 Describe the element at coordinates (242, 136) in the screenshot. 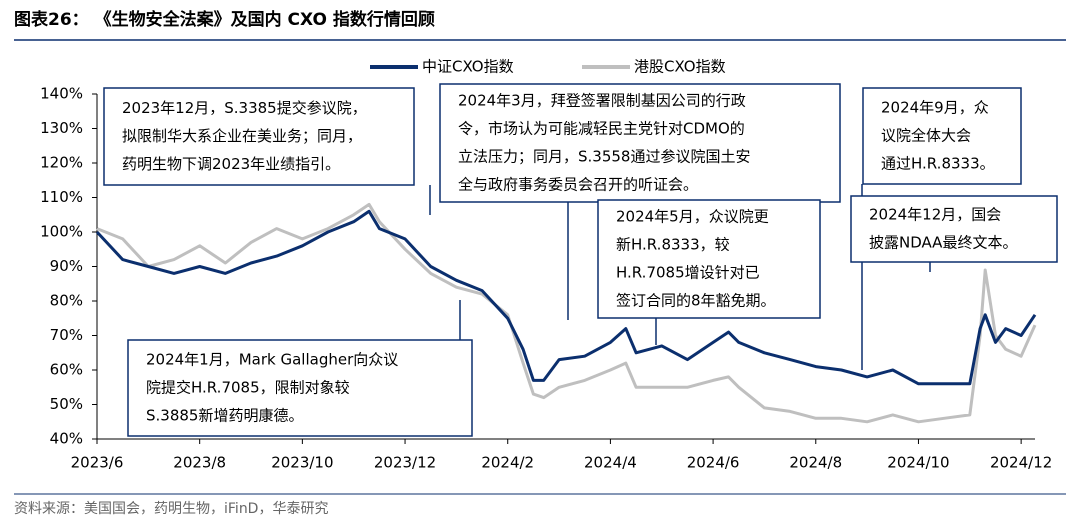

I see `annotation-text: 拟限制华大系企业在美业务；同月，` at that location.